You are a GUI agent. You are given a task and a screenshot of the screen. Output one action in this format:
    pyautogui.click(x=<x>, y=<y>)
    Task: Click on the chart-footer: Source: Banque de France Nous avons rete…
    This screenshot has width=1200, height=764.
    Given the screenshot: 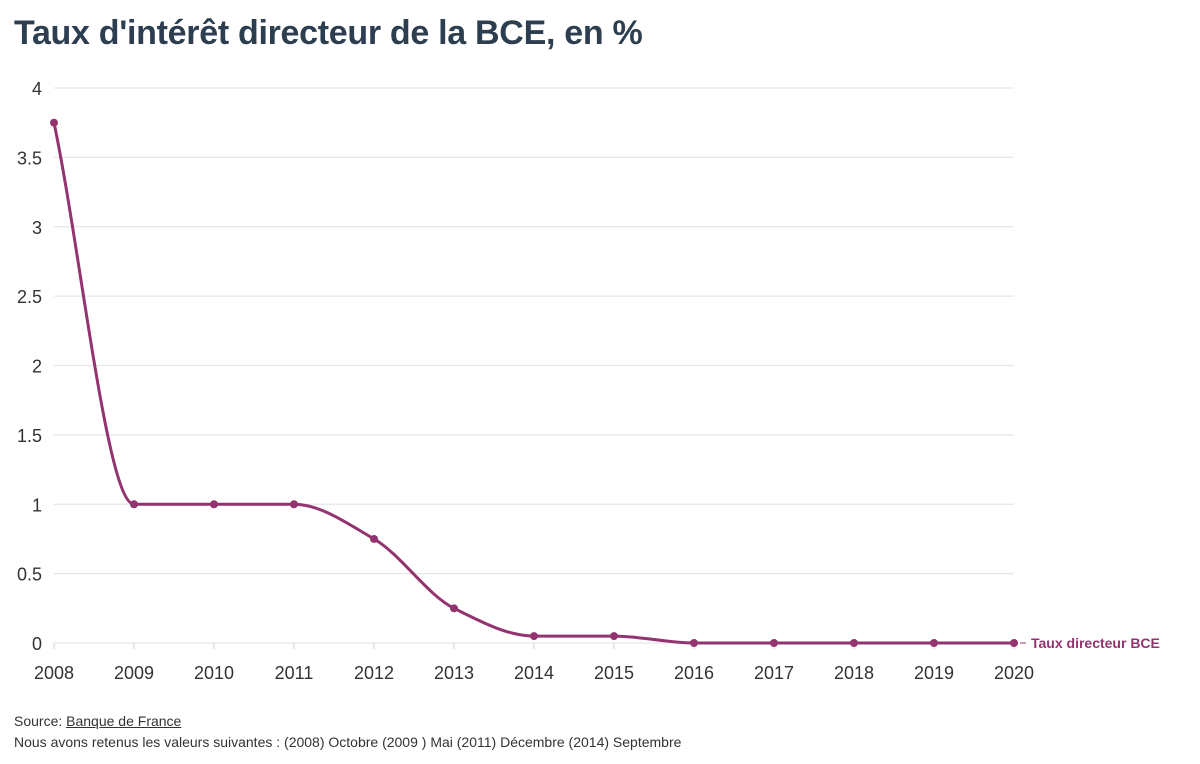 What is the action you would take?
    pyautogui.click(x=347, y=732)
    